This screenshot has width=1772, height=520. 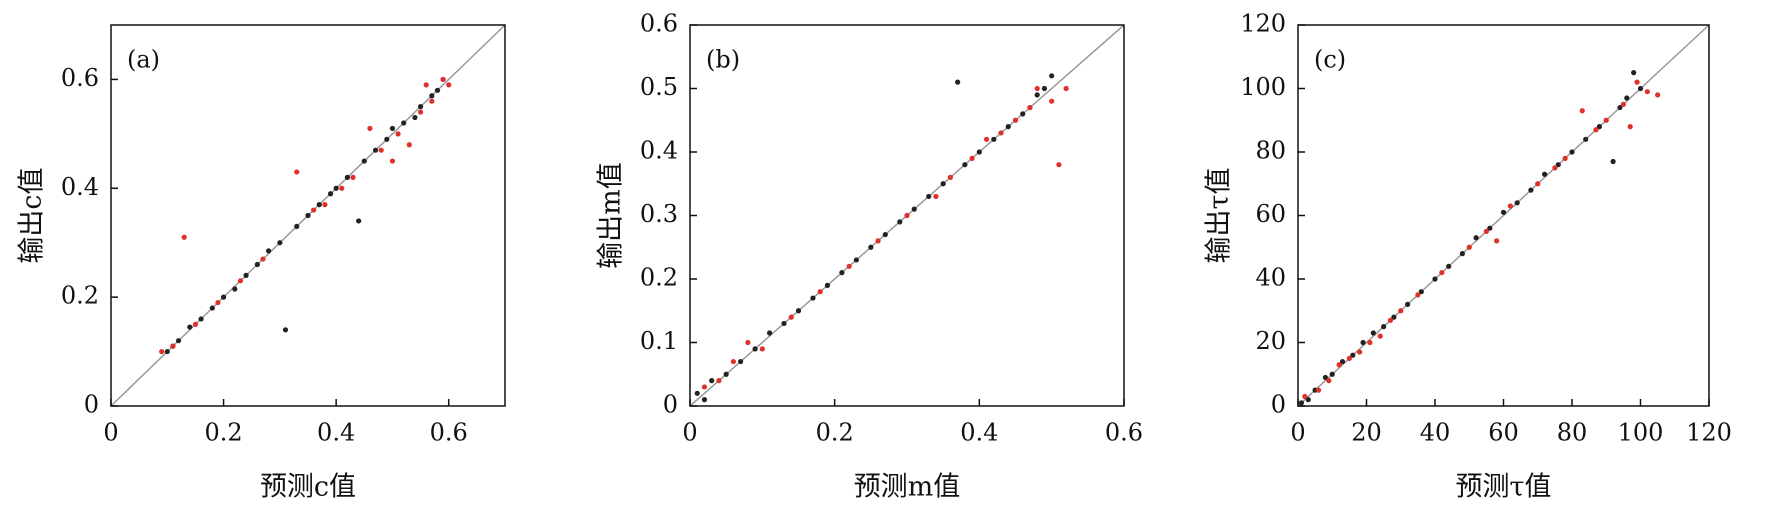 I want to click on y-tick-label: 0.1, so click(x=659, y=341).